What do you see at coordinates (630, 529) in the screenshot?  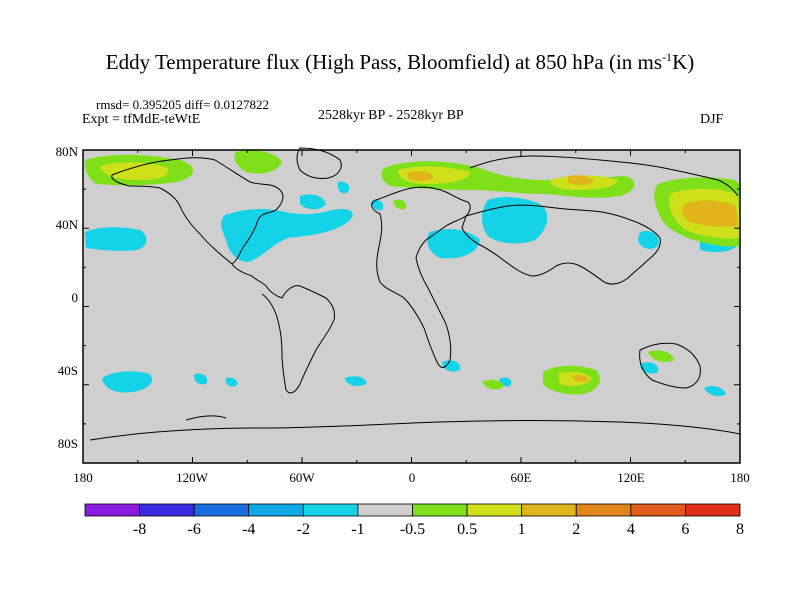 I see `colorbar-label: 4` at bounding box center [630, 529].